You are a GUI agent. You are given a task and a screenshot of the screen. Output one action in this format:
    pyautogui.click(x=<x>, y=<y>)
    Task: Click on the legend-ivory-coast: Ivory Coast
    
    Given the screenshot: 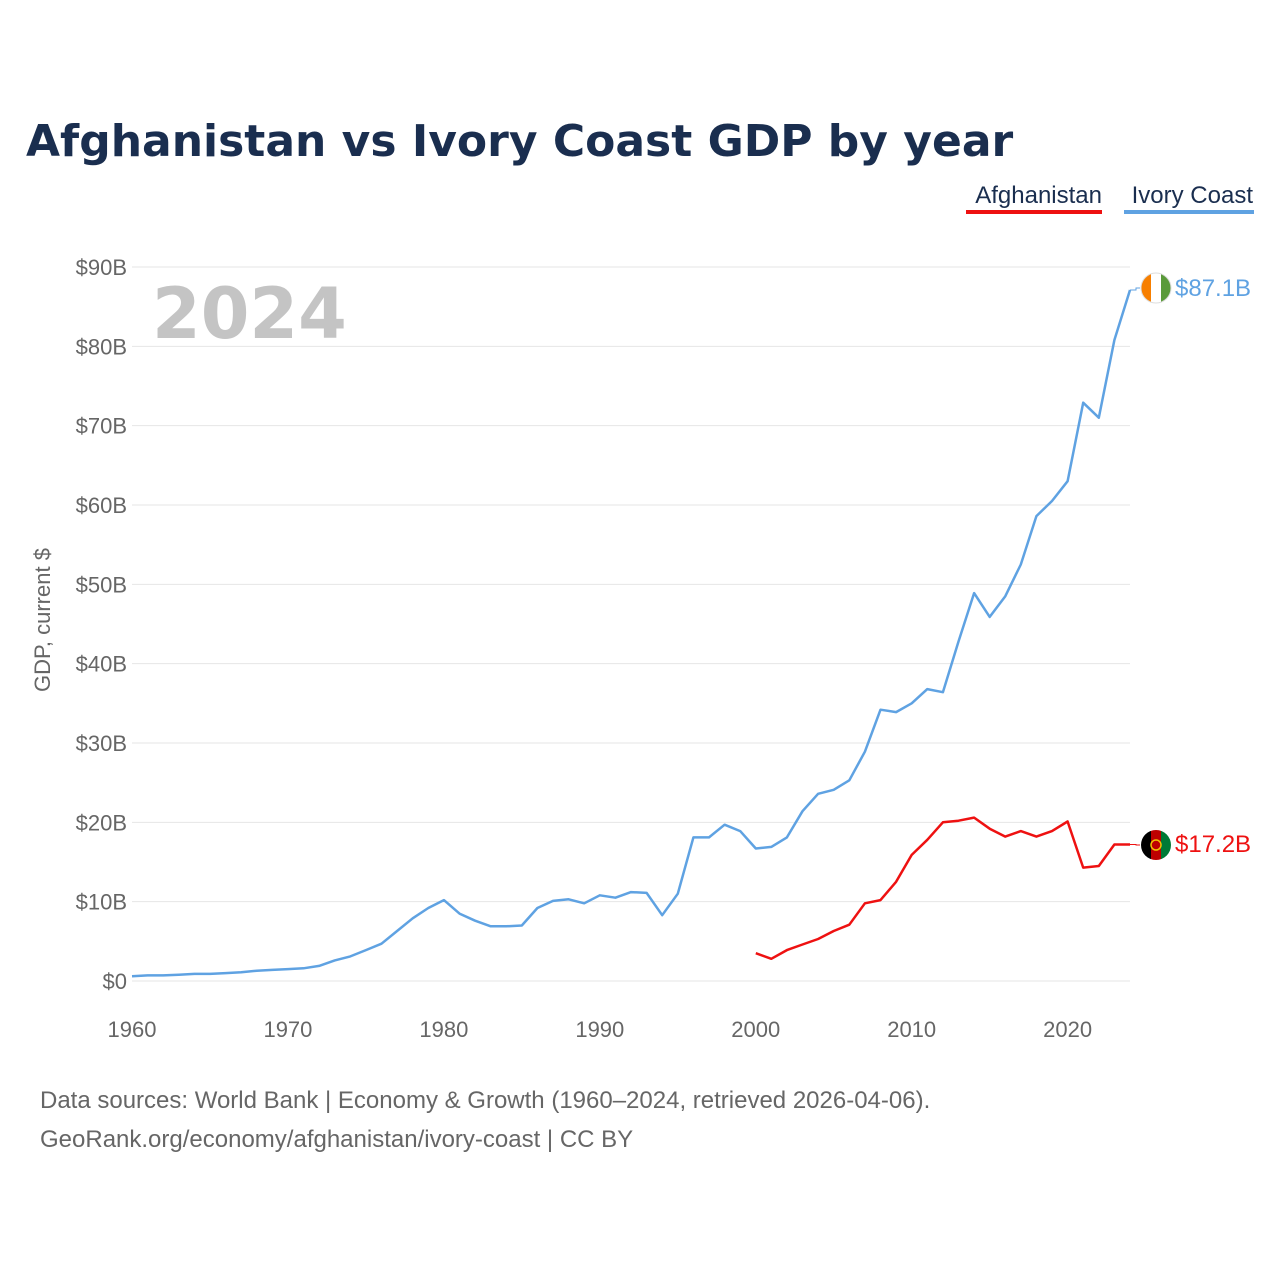 What is the action you would take?
    pyautogui.click(x=1193, y=195)
    